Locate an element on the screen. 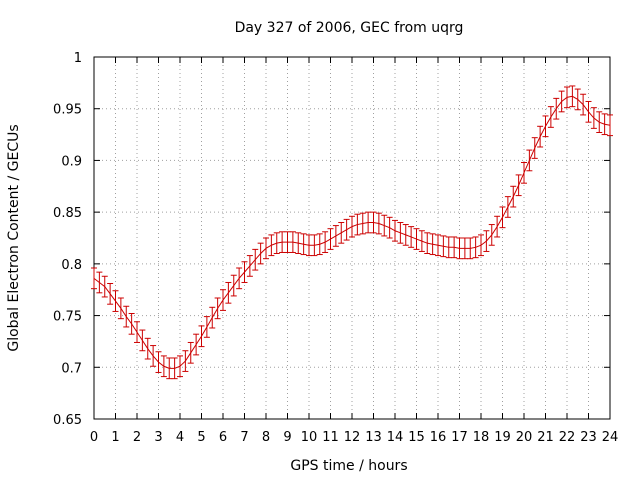  x-tick-label: 6 is located at coordinates (223, 437).